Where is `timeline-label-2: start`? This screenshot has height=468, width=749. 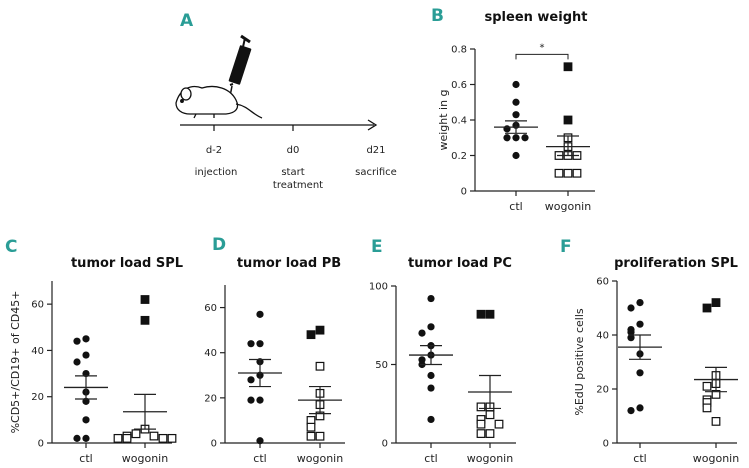 timeline-label-2: start is located at coordinates (292, 172).